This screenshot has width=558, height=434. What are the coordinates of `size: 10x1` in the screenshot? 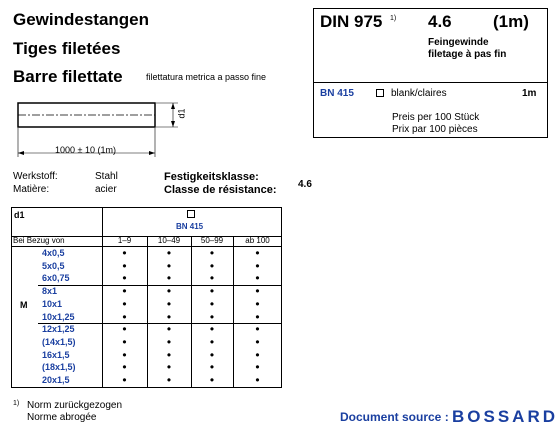 It's located at (52, 303).